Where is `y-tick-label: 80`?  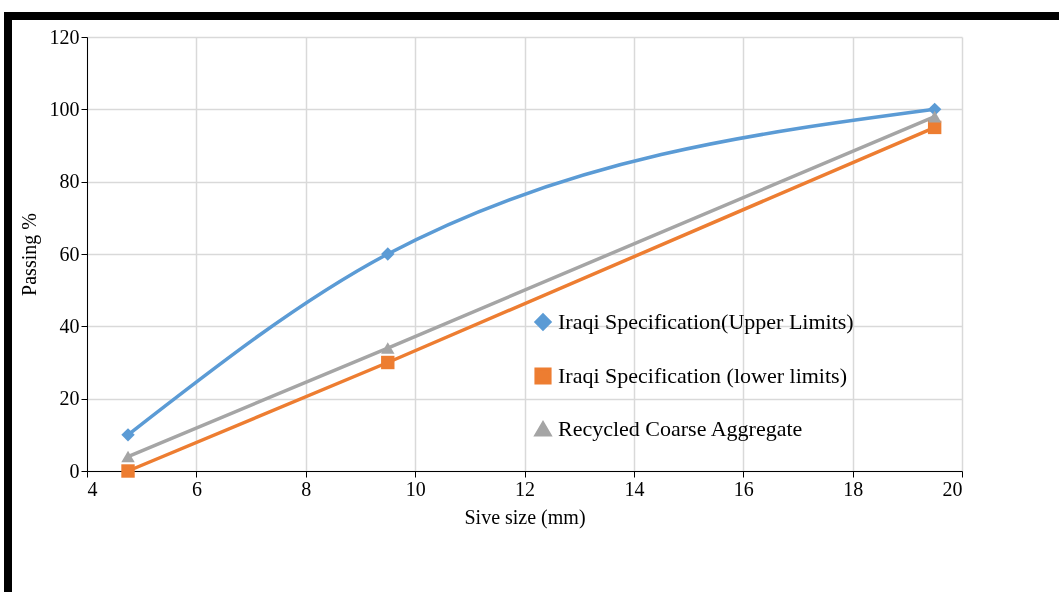
y-tick-label: 80 is located at coordinates (69, 181).